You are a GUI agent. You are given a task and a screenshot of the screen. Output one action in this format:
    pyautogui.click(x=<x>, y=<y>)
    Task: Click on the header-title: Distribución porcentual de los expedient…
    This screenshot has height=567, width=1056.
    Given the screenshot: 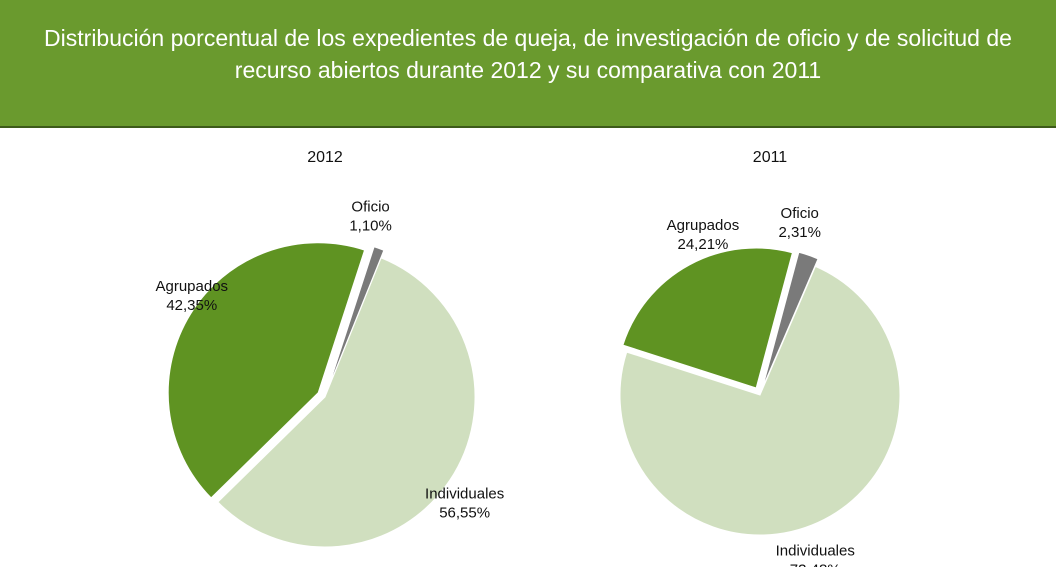 What is the action you would take?
    pyautogui.click(x=528, y=54)
    